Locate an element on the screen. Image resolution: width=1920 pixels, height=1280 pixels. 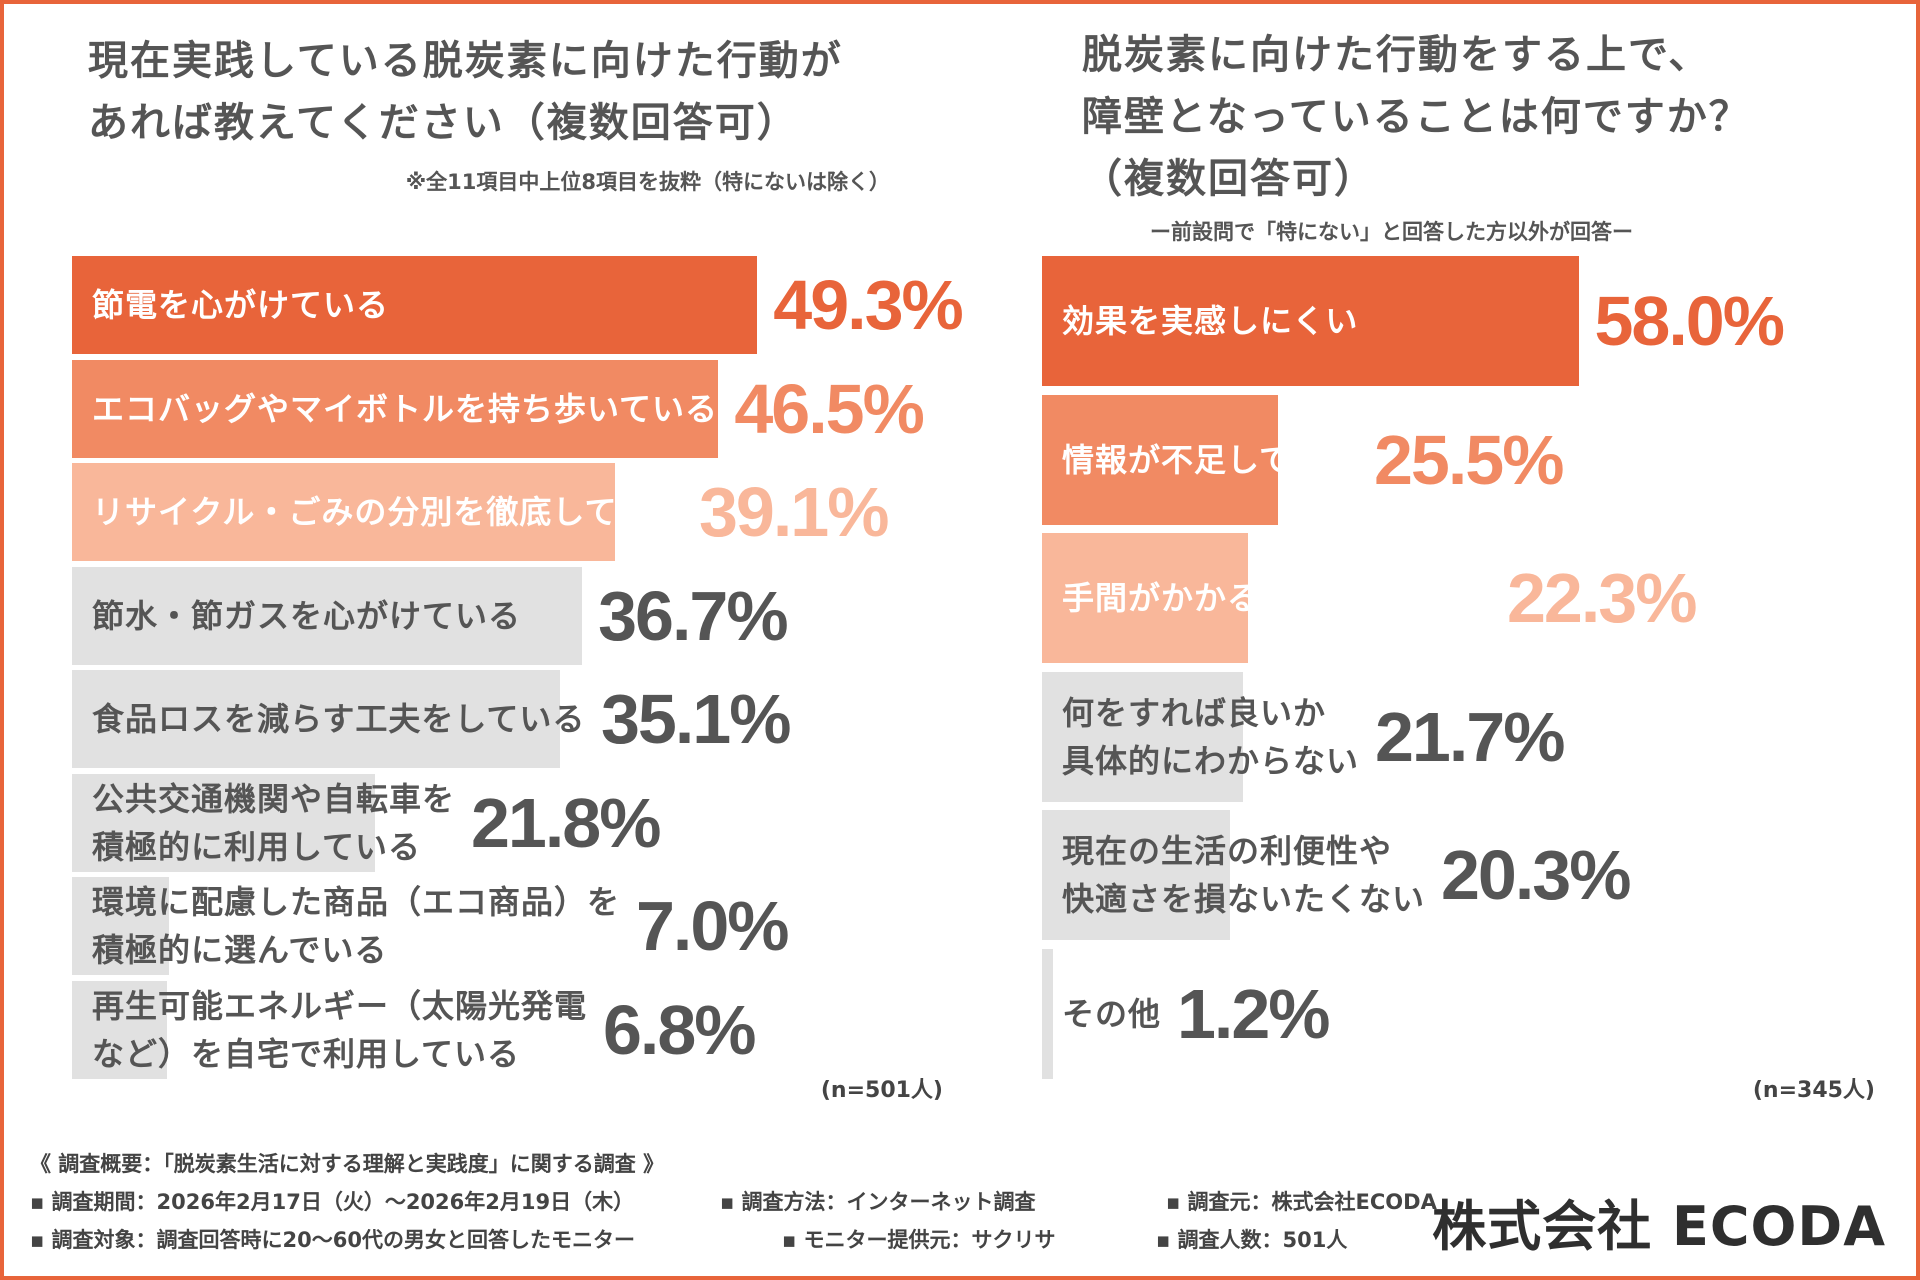
bar-row: 節電を心がけている 49.3% is located at coordinates (518, 305).